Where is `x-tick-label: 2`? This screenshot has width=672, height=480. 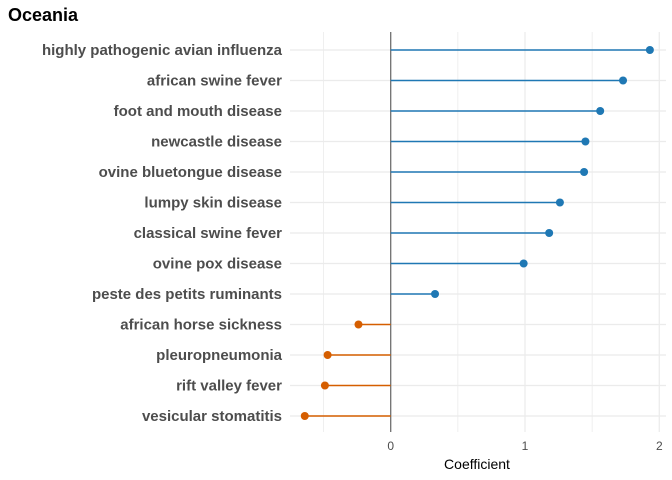
x-tick-label: 2 is located at coordinates (659, 446).